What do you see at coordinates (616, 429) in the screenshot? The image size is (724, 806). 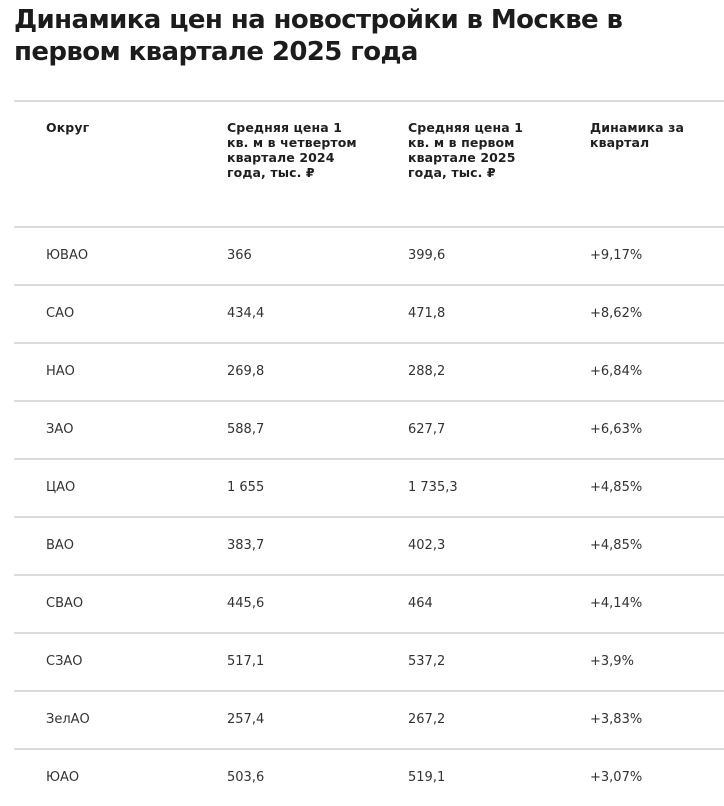 I see `change-cell: +6,63%` at bounding box center [616, 429].